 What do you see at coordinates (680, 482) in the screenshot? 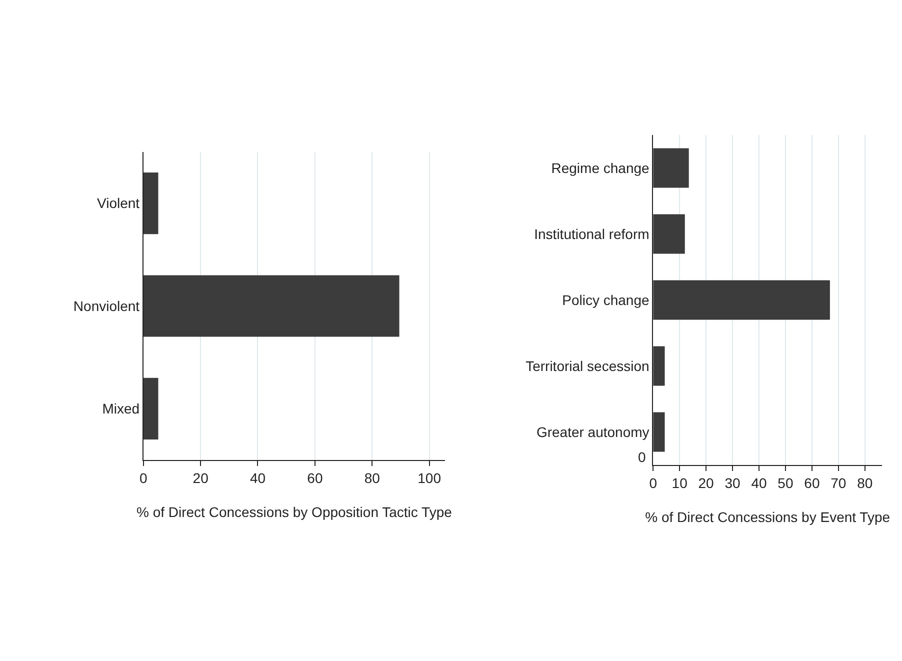
I see `x-tick-label: 10` at bounding box center [680, 482].